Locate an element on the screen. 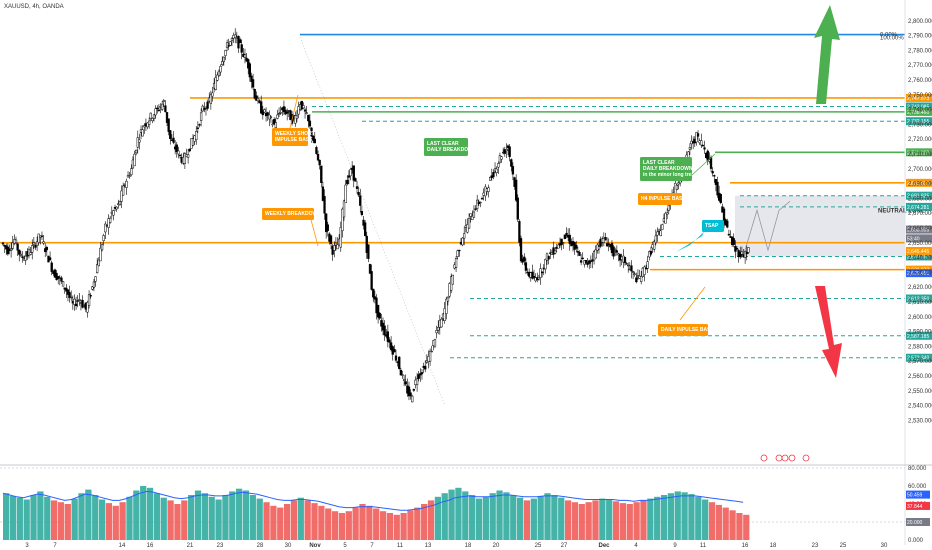 This screenshot has width=932, height=550. price-tick-label: 2,590.000 is located at coordinates (920, 333).